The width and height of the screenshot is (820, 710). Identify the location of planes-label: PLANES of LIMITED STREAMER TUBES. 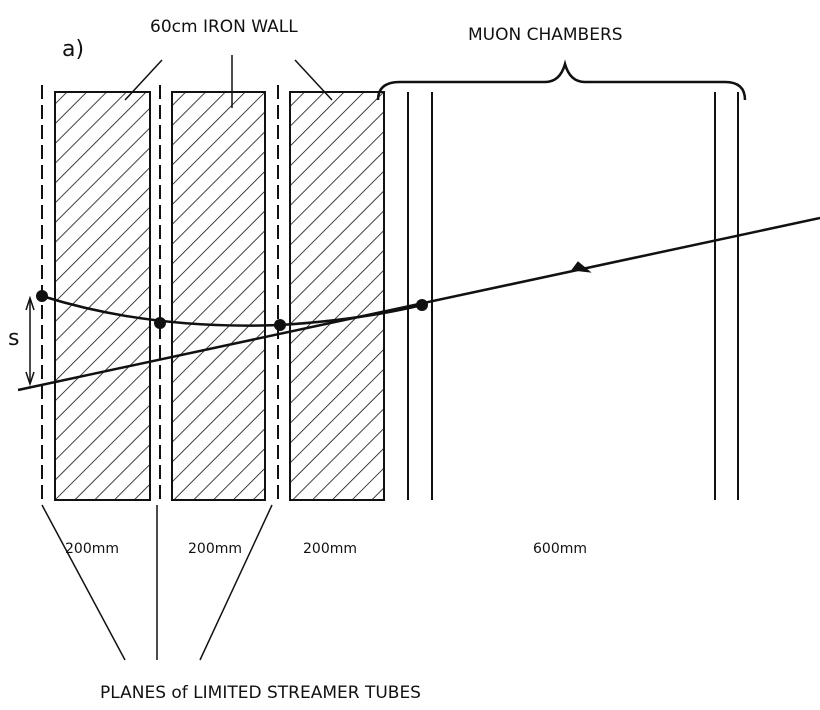
(260, 693).